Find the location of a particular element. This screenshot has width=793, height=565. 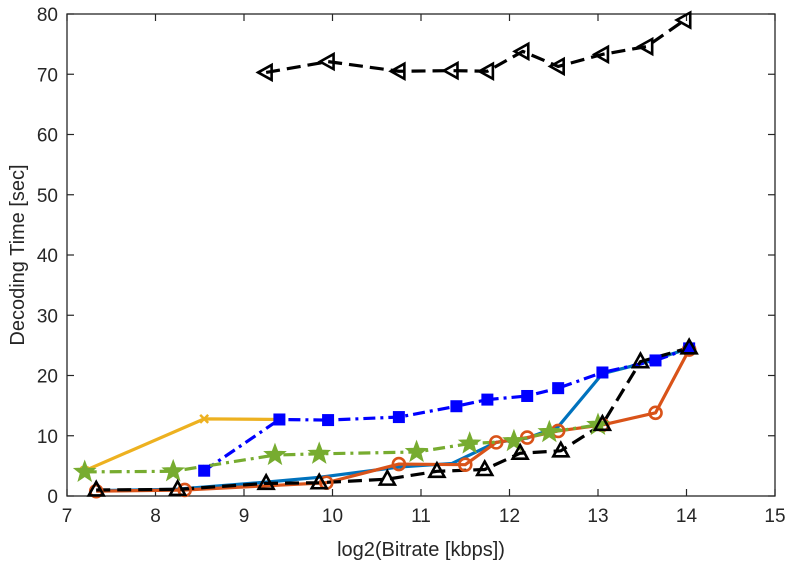

series-7-markers is located at coordinates (473, 46).